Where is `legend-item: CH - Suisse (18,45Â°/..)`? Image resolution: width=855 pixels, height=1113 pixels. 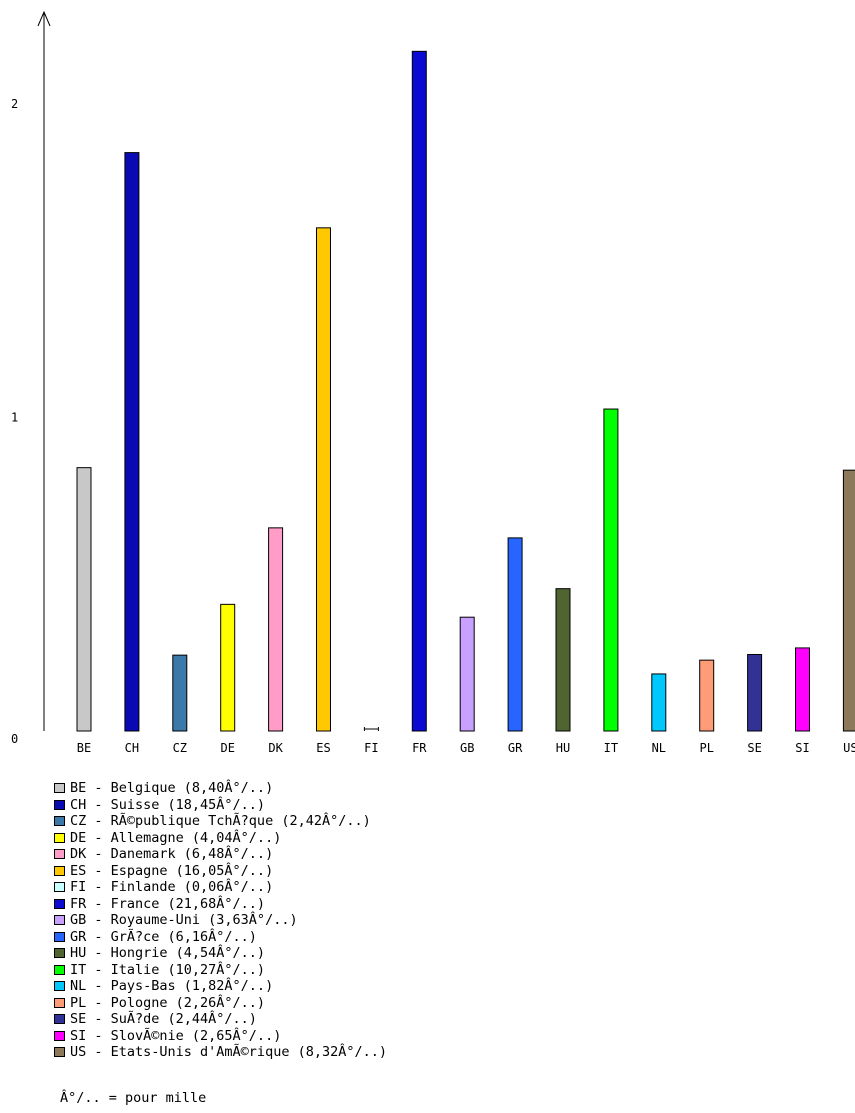
legend-item: CH - Suisse (18,45Â°/..) is located at coordinates (220, 805).